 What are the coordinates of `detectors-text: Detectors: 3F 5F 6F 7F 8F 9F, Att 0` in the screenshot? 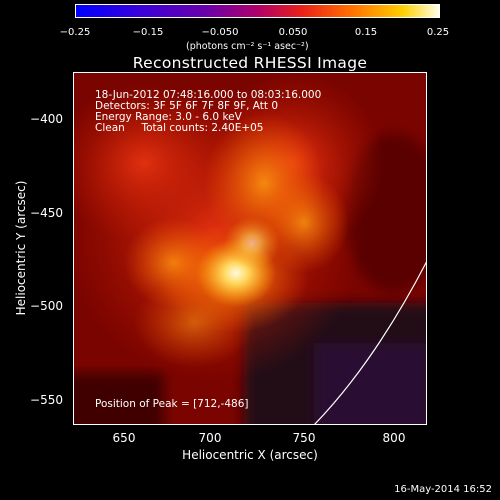 It's located at (187, 106).